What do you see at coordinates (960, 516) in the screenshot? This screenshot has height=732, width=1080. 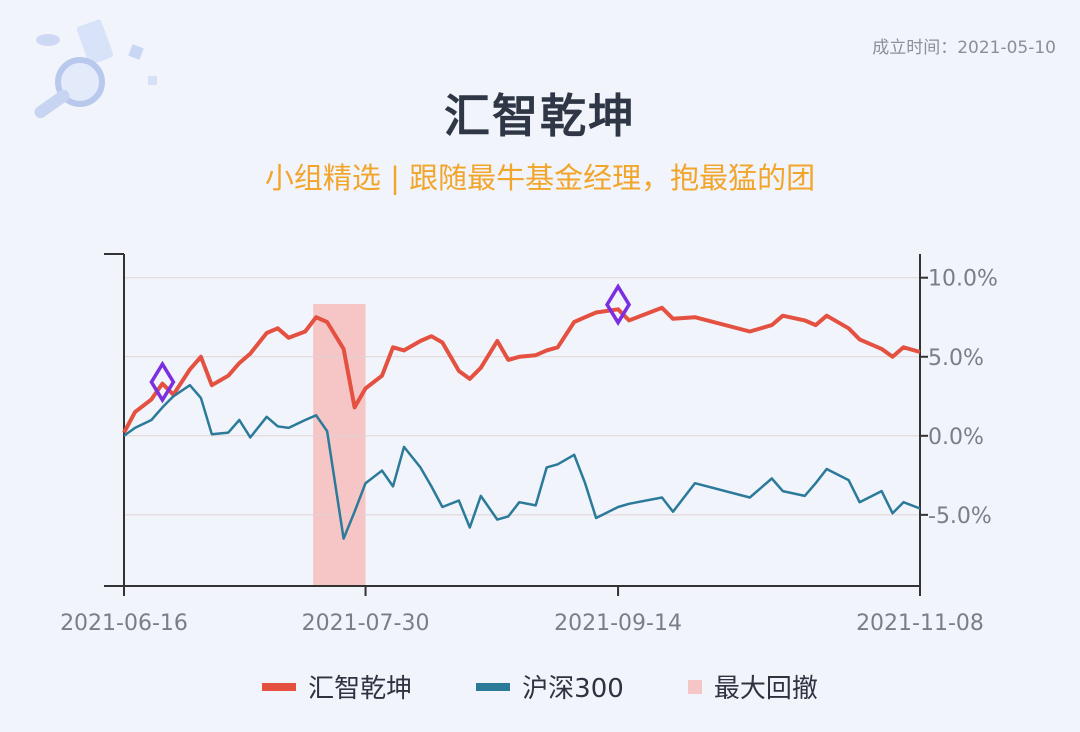 I see `y-tick-label: -5.0%` at bounding box center [960, 516].